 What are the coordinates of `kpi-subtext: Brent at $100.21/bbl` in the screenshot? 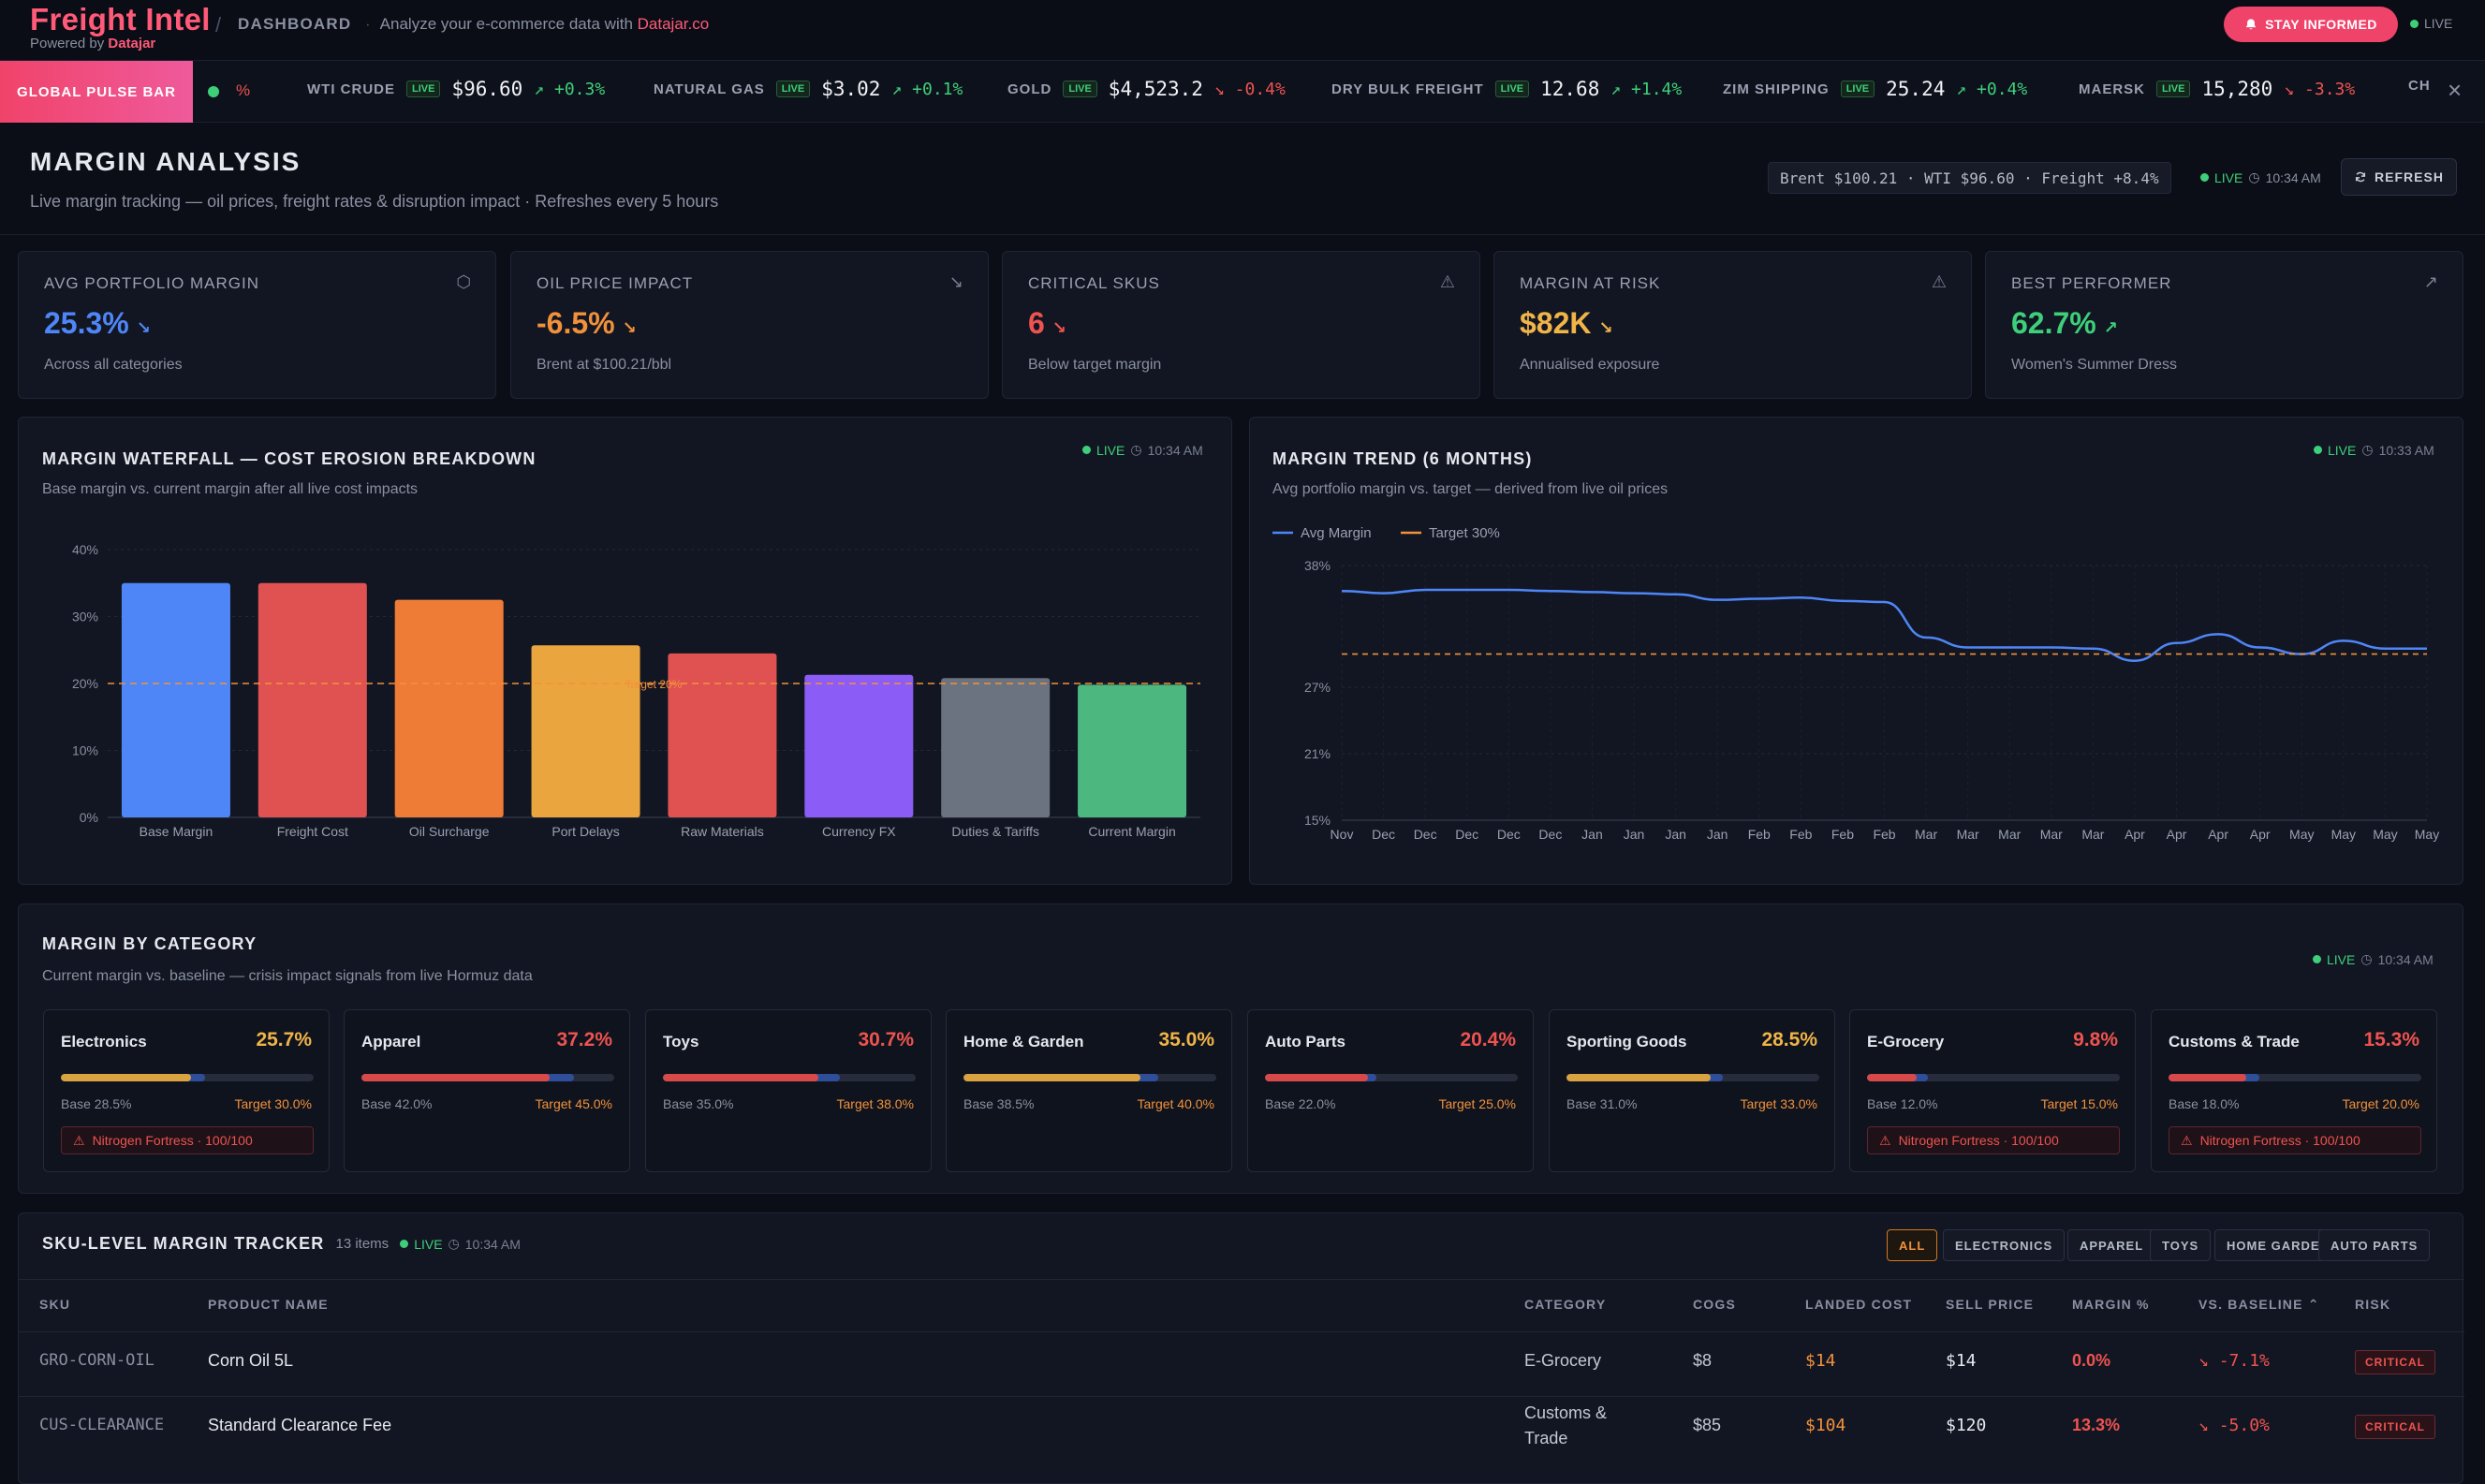 It's located at (604, 365).